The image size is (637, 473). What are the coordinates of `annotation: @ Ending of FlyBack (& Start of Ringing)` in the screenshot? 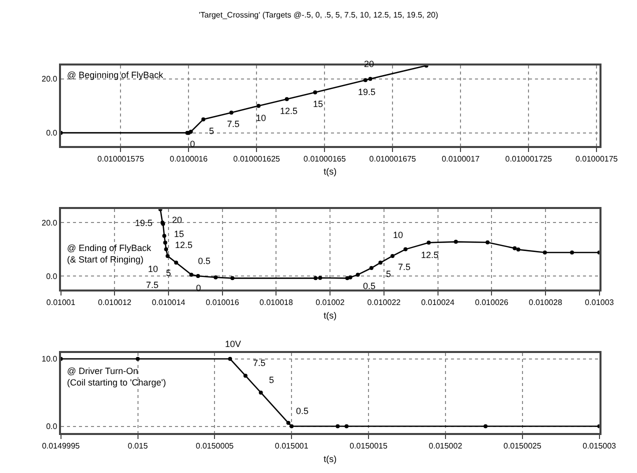 It's located at (109, 254).